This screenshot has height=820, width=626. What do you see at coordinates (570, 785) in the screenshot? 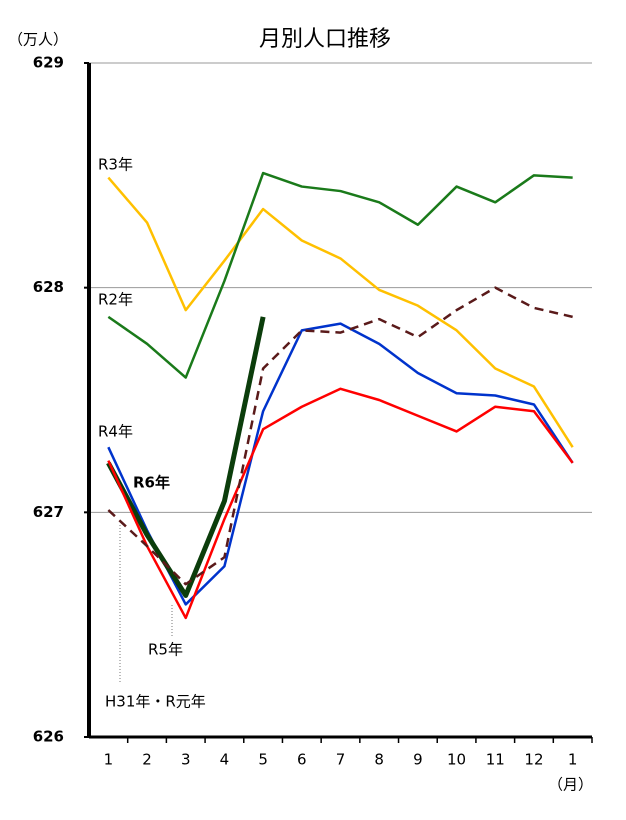
I see `x-unit: （月）` at bounding box center [570, 785].